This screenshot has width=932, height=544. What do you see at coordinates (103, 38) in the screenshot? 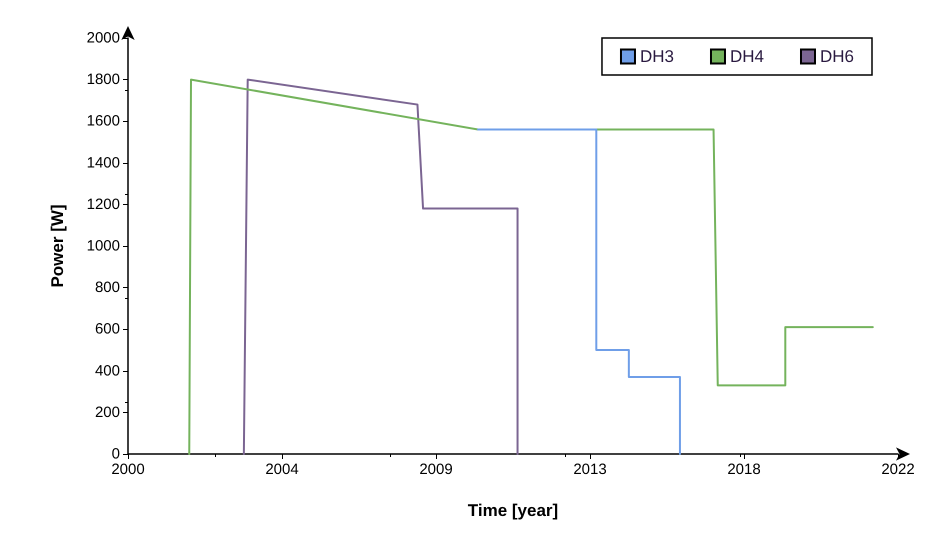
I see `y-tick-label: 2000` at bounding box center [103, 38].